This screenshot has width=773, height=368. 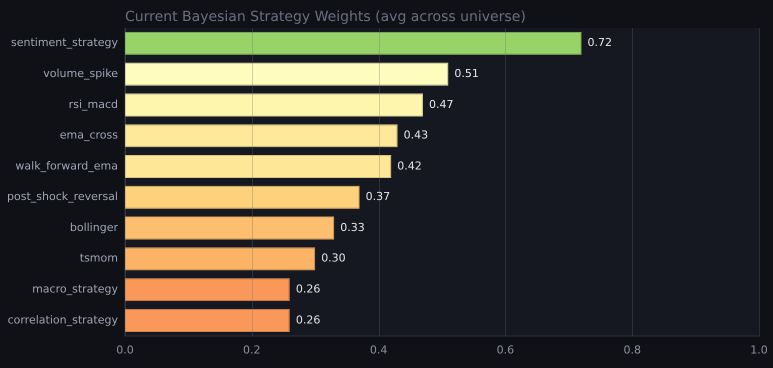 What do you see at coordinates (378, 197) in the screenshot?
I see `data-label: 0.37` at bounding box center [378, 197].